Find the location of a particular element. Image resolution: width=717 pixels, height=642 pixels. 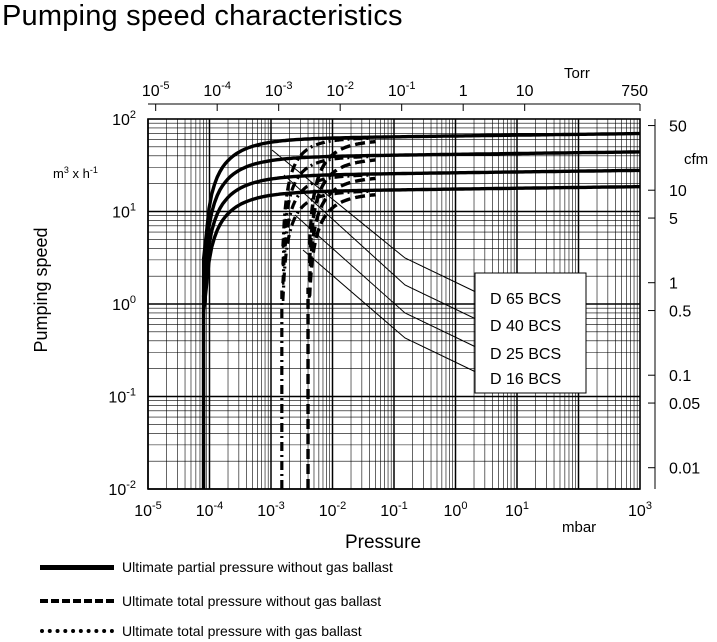

x-tick-label: 10¹ is located at coordinates (517, 510).